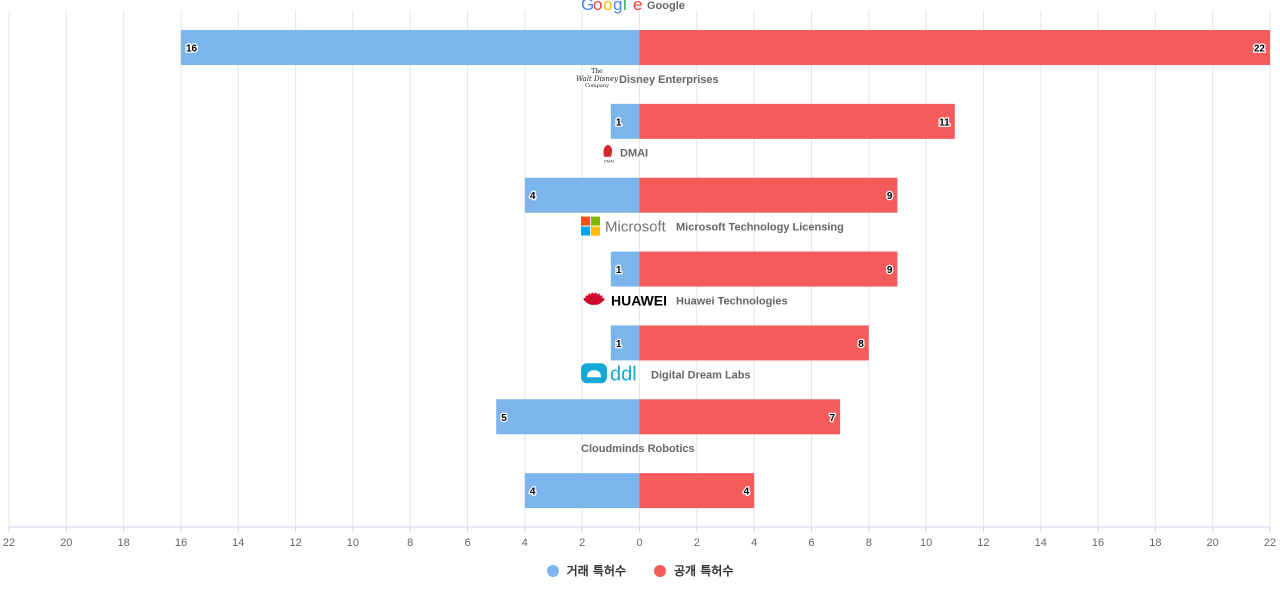 This screenshot has height=600, width=1280. What do you see at coordinates (552, 570) in the screenshot?
I see `legend-dot-traded` at bounding box center [552, 570].